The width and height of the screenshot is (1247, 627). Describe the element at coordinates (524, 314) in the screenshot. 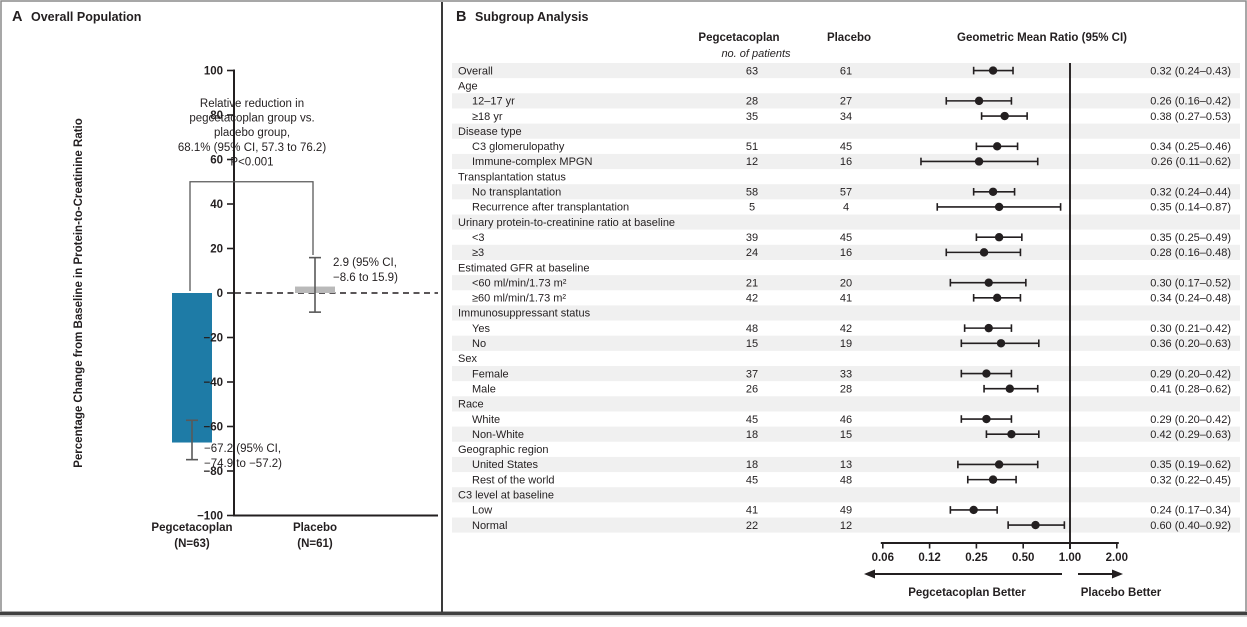

I see `subgroup-header-label: Immunosuppressant status` at that location.